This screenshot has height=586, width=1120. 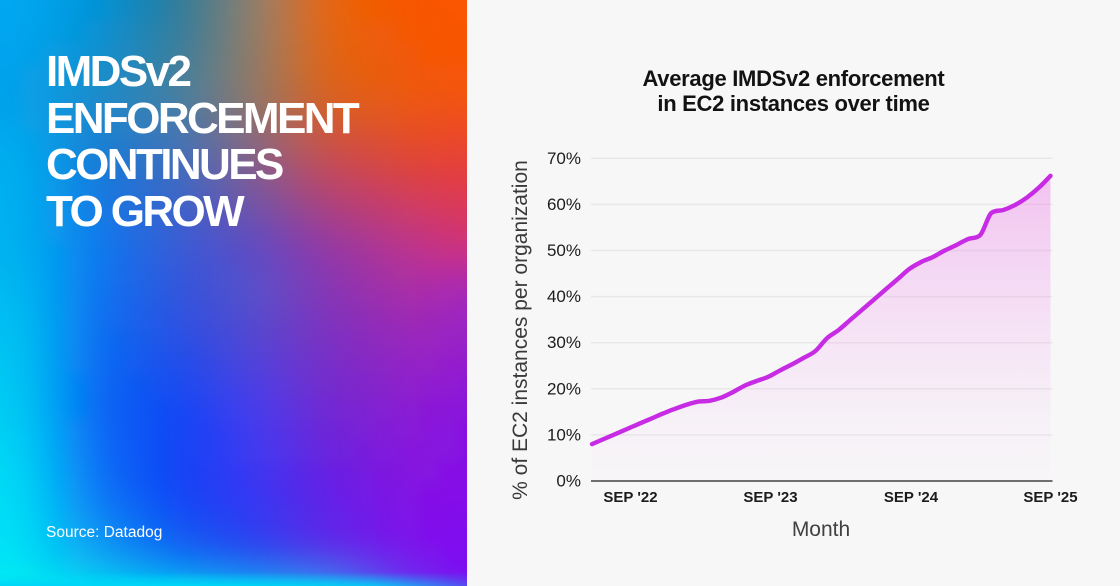 I want to click on svg-text: 40%, so click(x=564, y=296).